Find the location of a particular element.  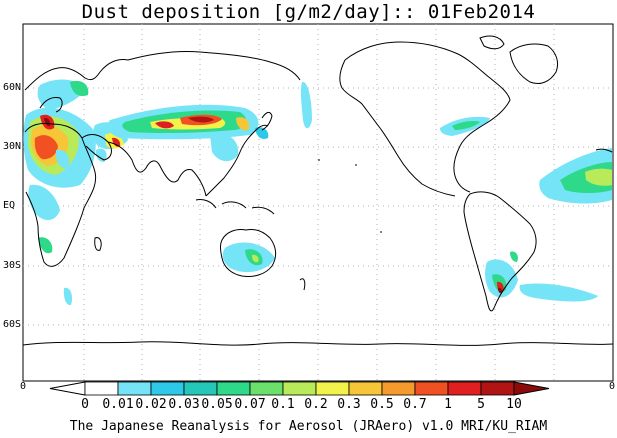

lat-label-eq: EQ is located at coordinates (9, 205).